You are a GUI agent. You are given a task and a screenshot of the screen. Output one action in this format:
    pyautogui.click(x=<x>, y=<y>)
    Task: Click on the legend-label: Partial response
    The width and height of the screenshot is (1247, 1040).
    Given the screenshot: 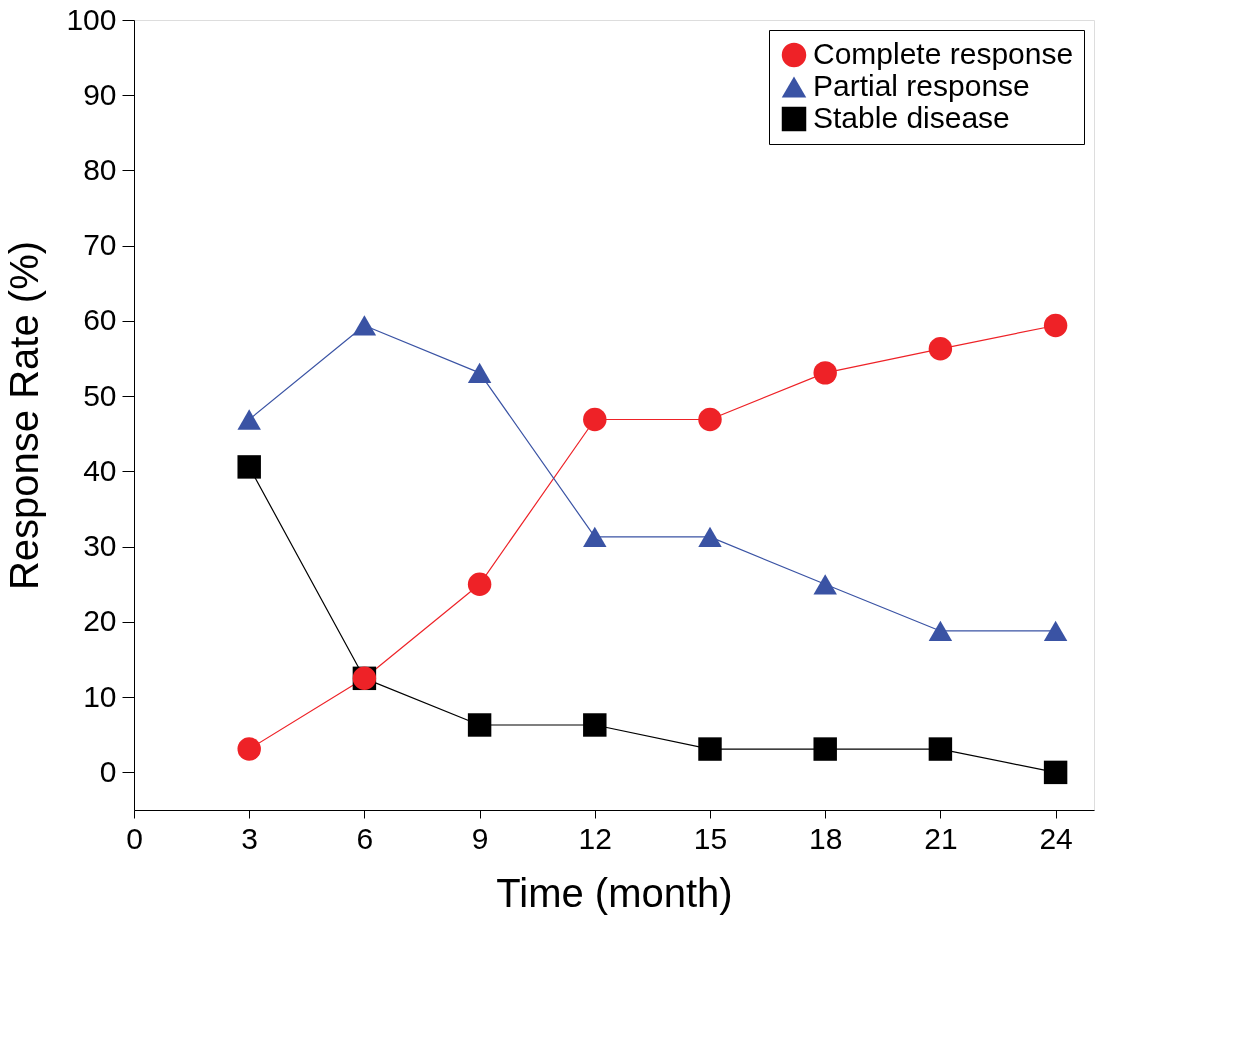 What is the action you would take?
    pyautogui.click(x=921, y=85)
    